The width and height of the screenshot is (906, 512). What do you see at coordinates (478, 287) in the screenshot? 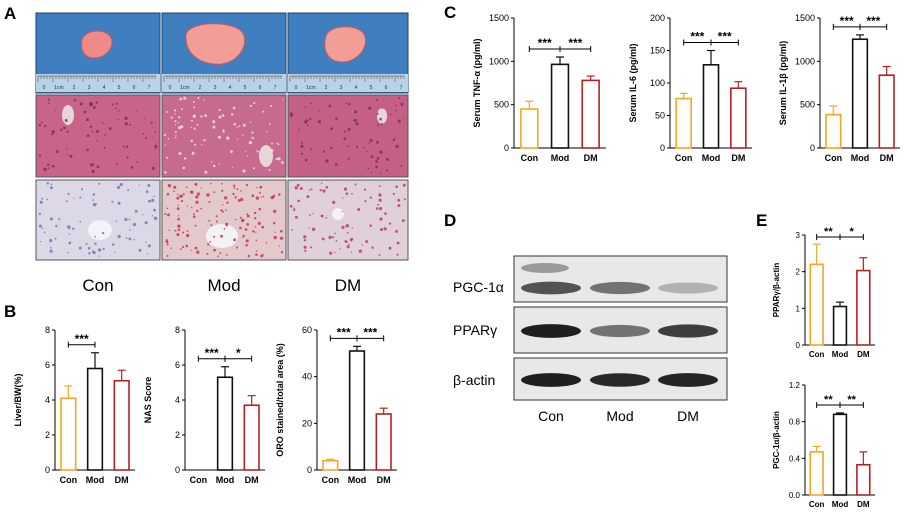
I see `protein-label-pgc1a: PGC-1α` at bounding box center [478, 287].